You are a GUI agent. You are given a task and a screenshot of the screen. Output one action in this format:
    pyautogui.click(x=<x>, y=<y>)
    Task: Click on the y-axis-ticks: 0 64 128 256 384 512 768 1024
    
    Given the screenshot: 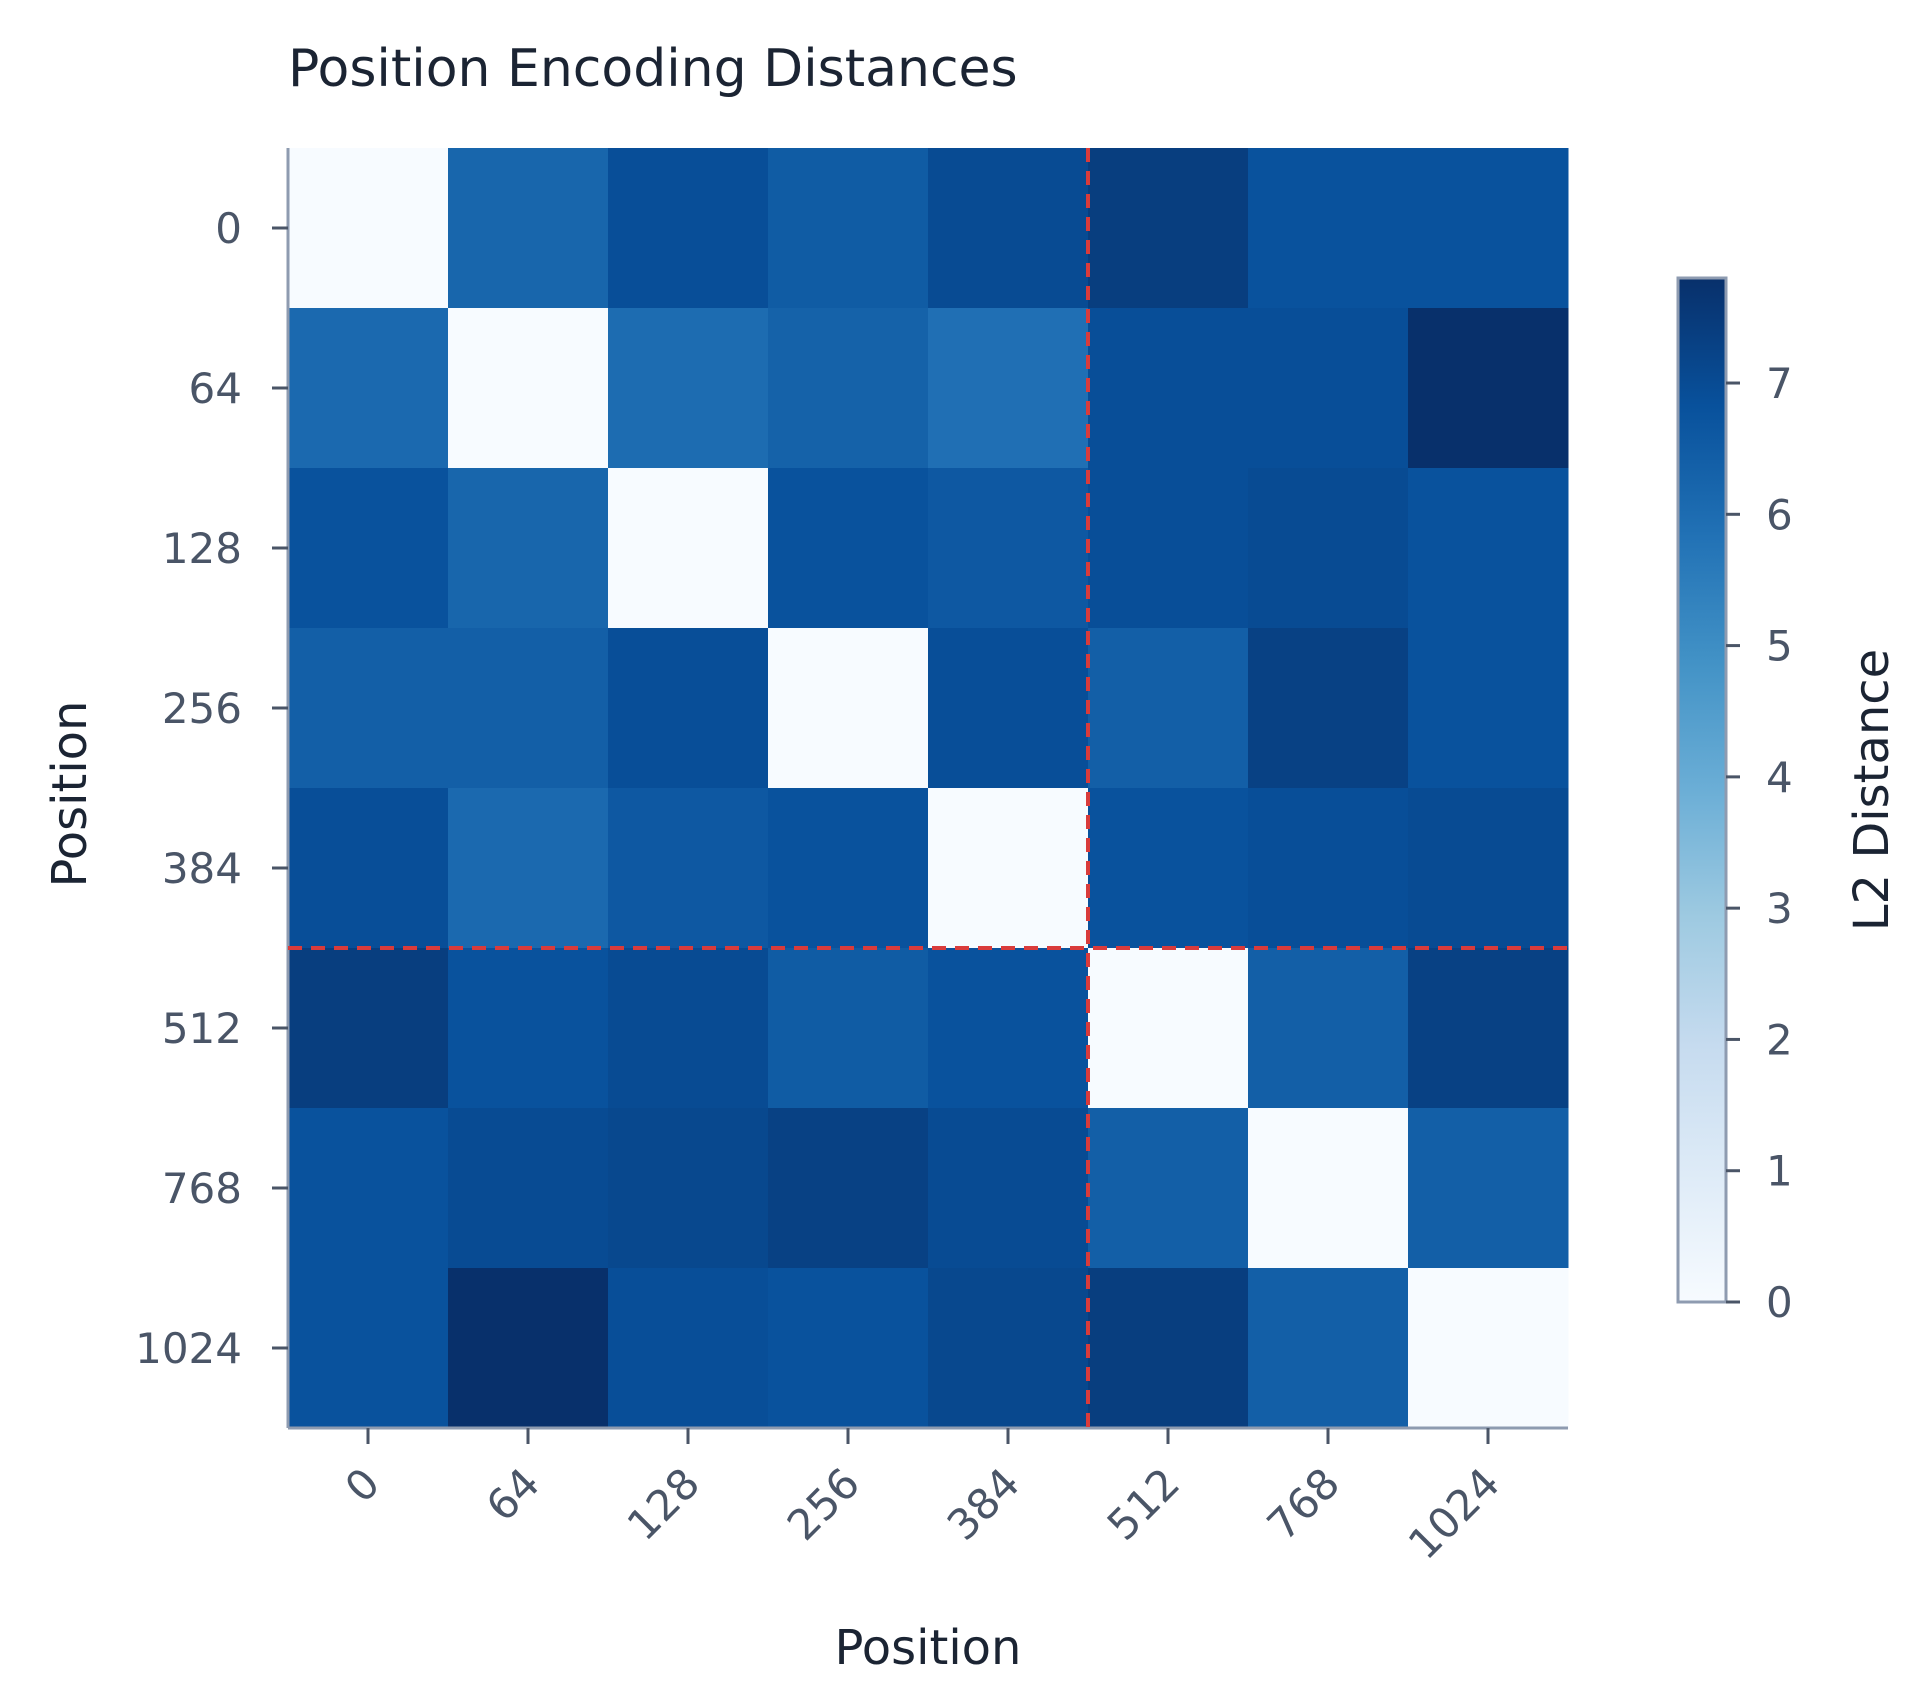 What is the action you would take?
    pyautogui.click(x=211, y=788)
    